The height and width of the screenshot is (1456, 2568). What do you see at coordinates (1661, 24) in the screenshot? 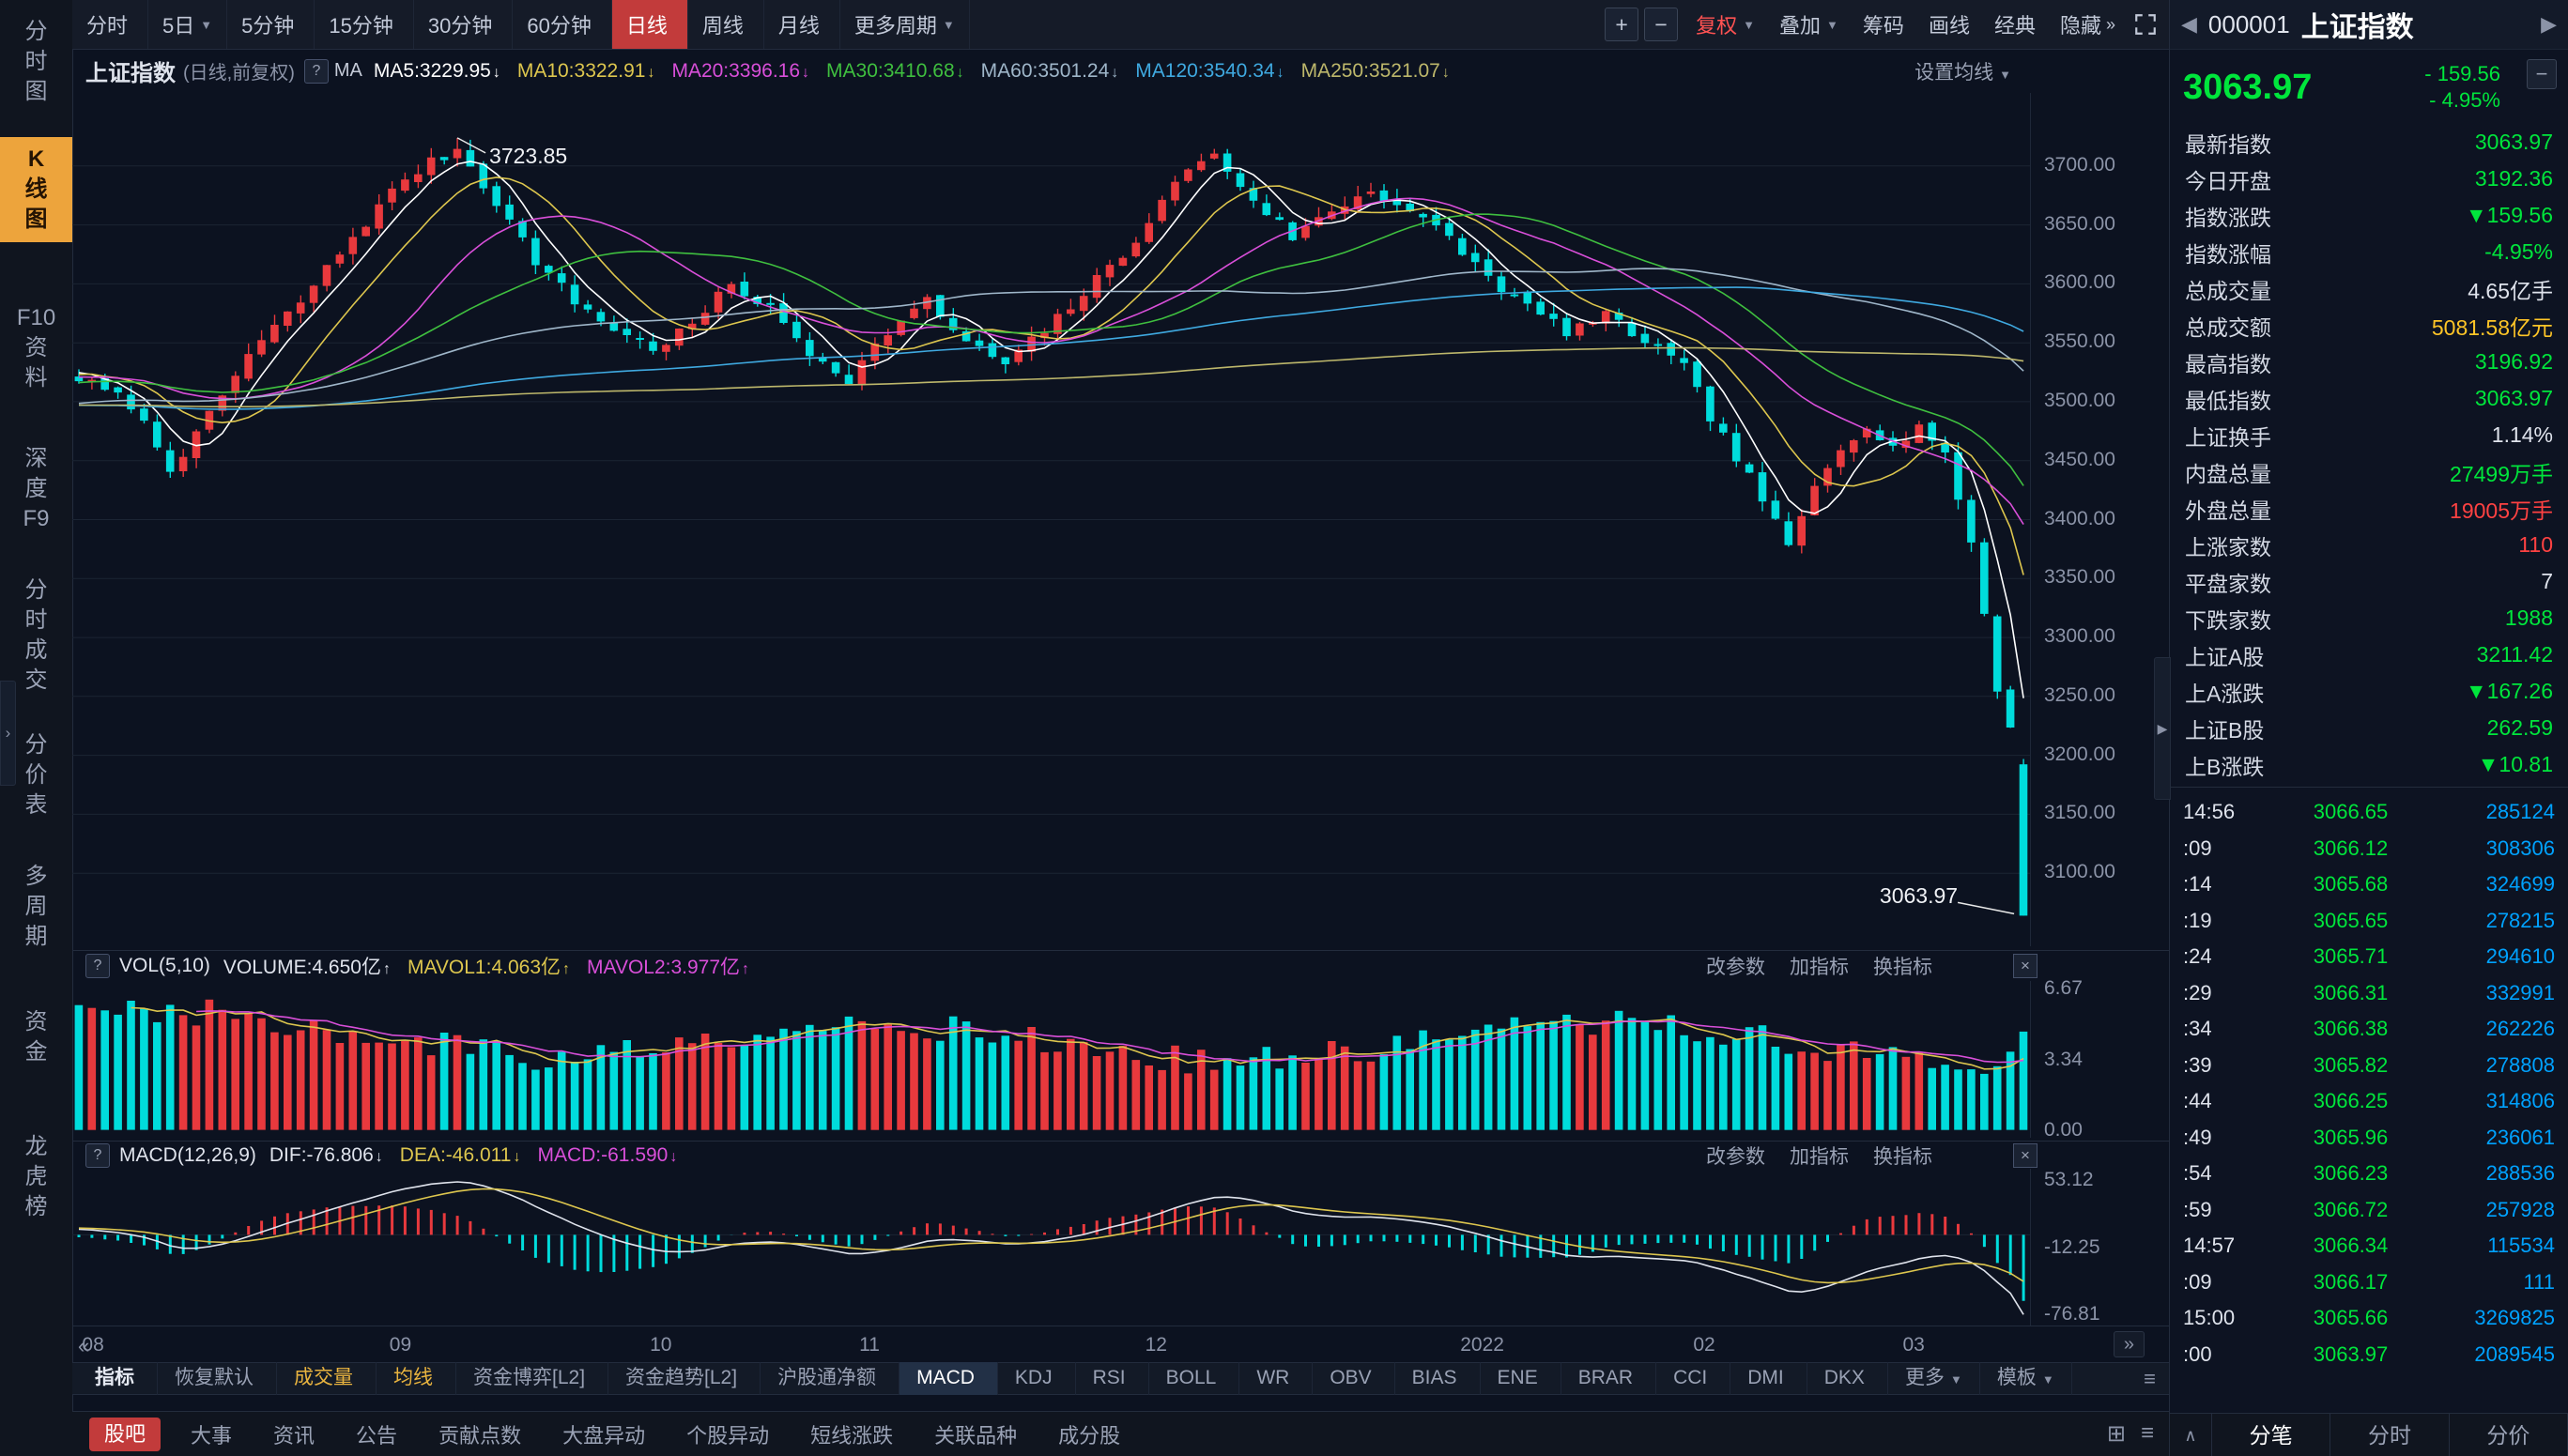
I see `zoom-out-button: −` at bounding box center [1661, 24].